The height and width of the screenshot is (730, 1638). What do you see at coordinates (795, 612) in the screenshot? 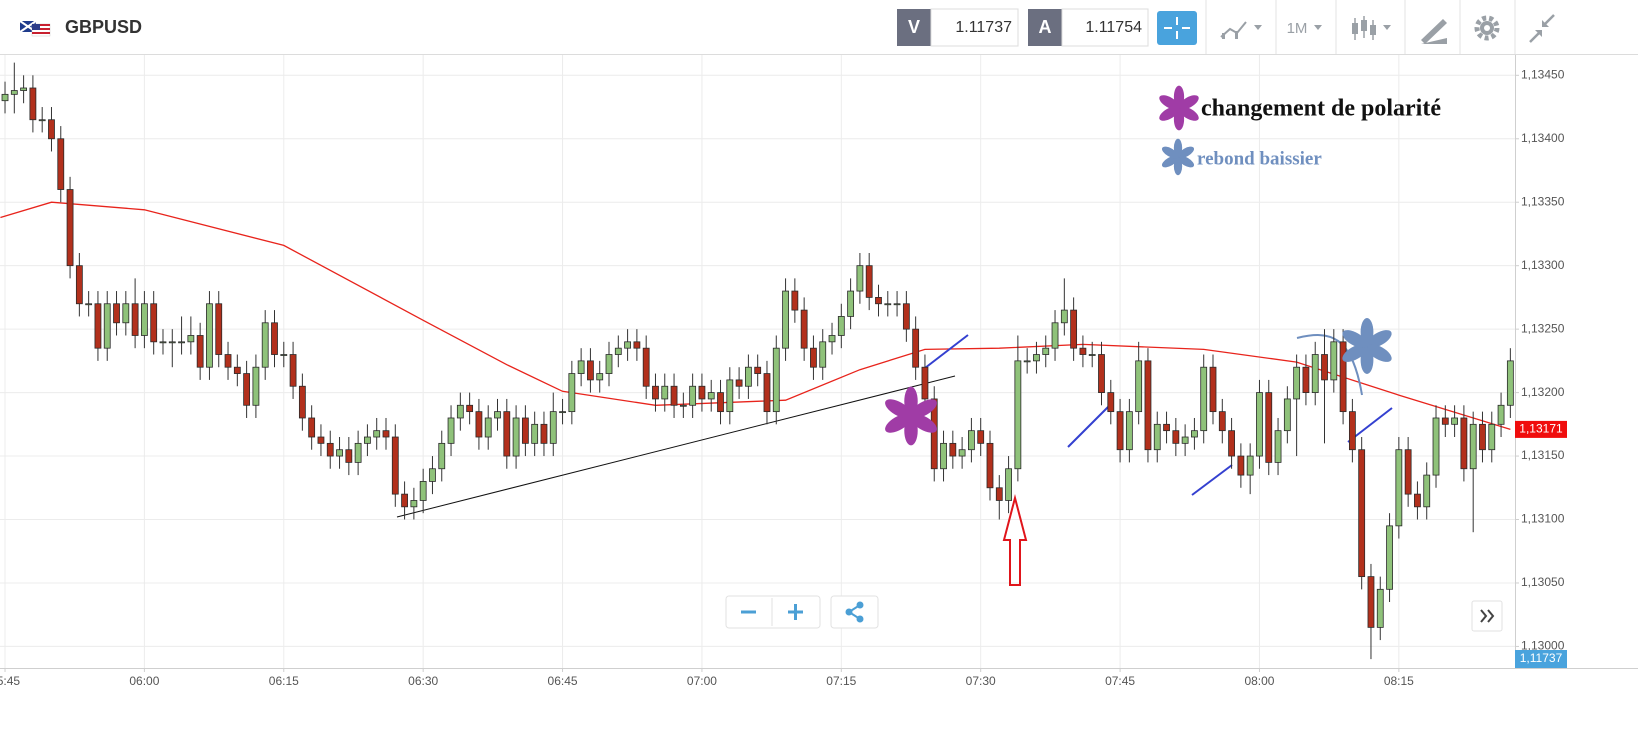
I see `zoom-in-button` at bounding box center [795, 612].